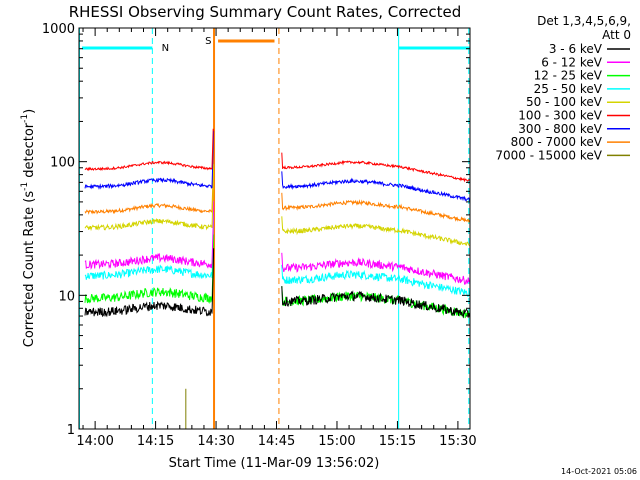  Describe the element at coordinates (616, 35) in the screenshot. I see `legend-header-attenuator: Att 0` at that location.